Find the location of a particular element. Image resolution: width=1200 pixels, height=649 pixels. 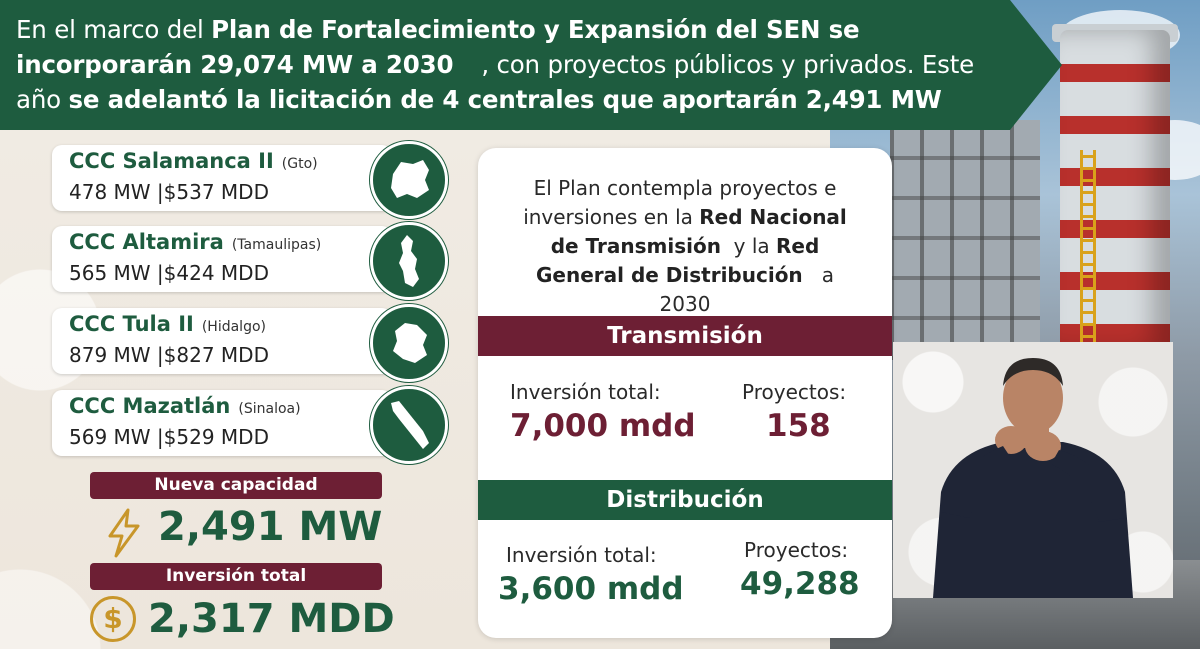

intro-line: inversiones en la Red Nacional is located at coordinates (685, 217).